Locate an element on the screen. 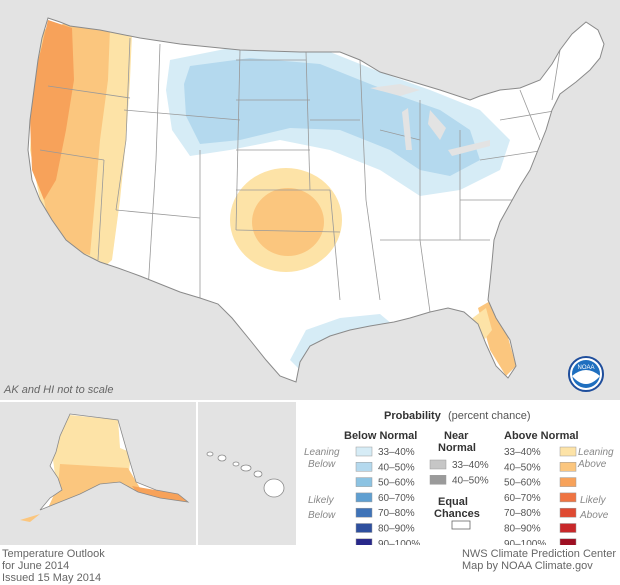 This screenshot has height=585, width=620. below-bin-label-3: 50–60% is located at coordinates (396, 483).